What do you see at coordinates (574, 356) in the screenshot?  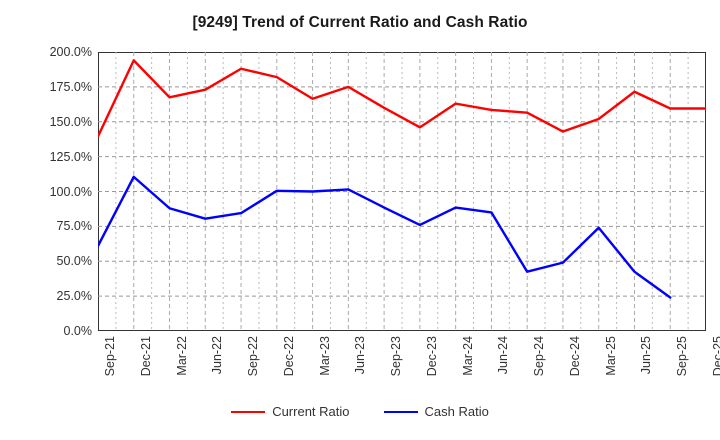 I see `x-axis-tick-label: Dec-24` at bounding box center [574, 356].